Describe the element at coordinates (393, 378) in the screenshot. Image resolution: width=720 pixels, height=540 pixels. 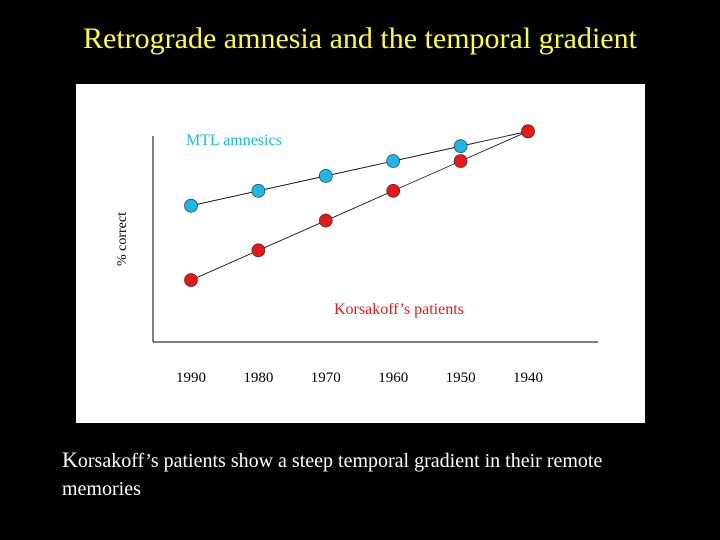
I see `x-tick-label: 1960` at that location.